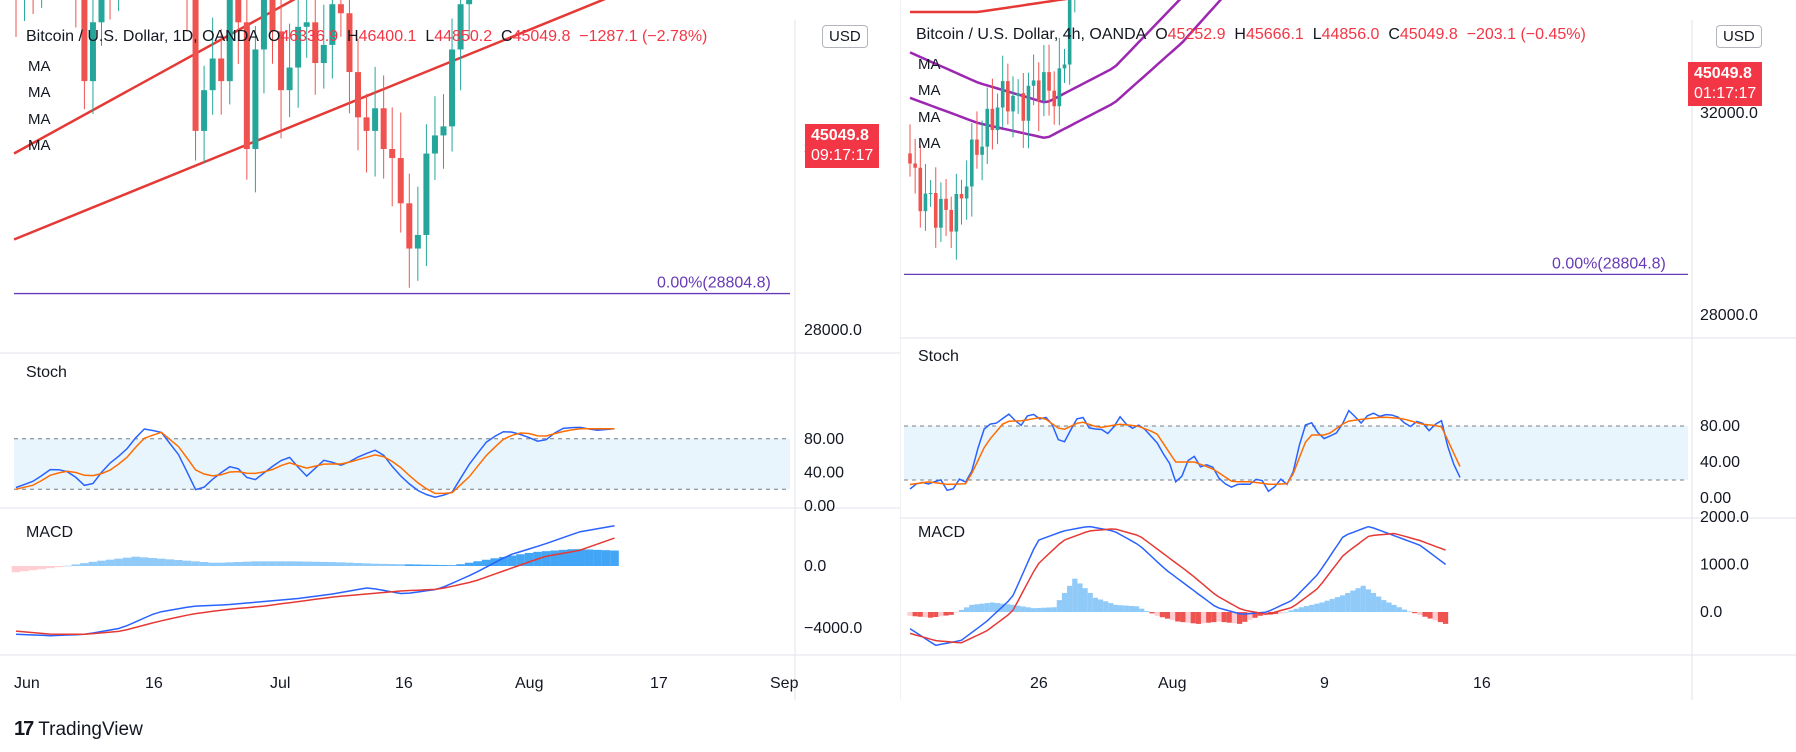  Describe the element at coordinates (1724, 517) in the screenshot. I see `macd-tick-label: 2000.0` at that location.